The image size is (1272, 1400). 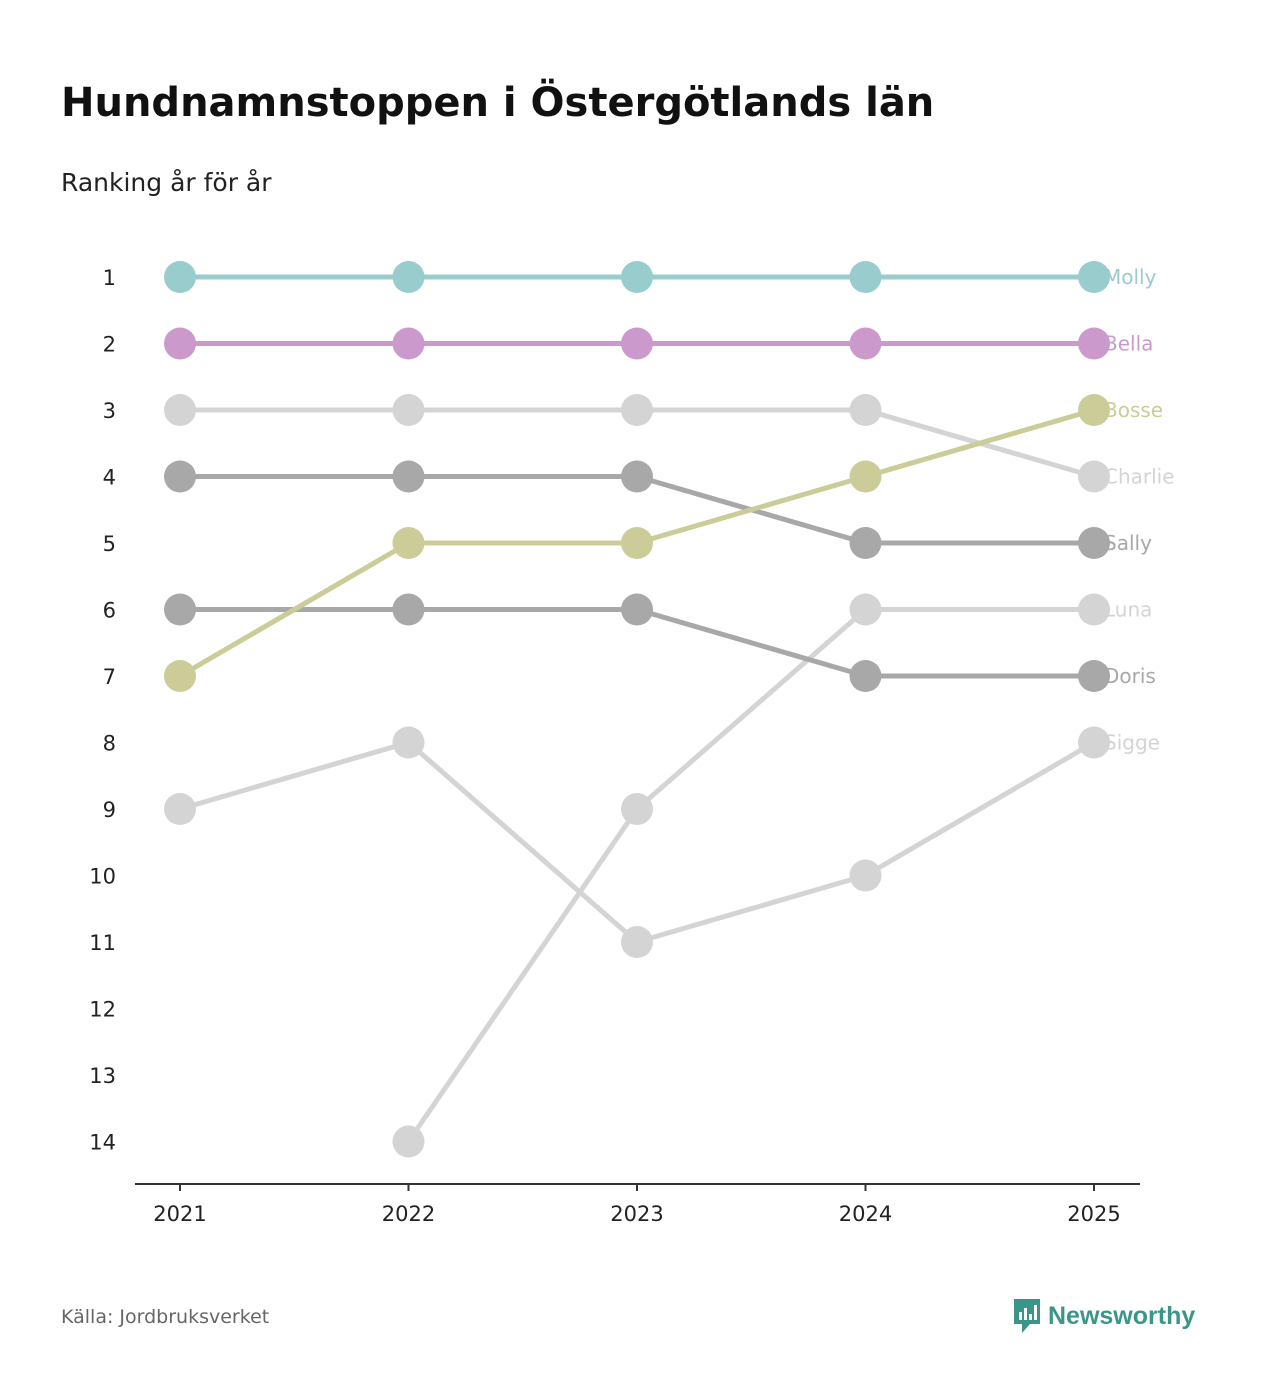 What do you see at coordinates (1139, 477) in the screenshot?
I see `series-label-charlie: Charlie` at bounding box center [1139, 477].